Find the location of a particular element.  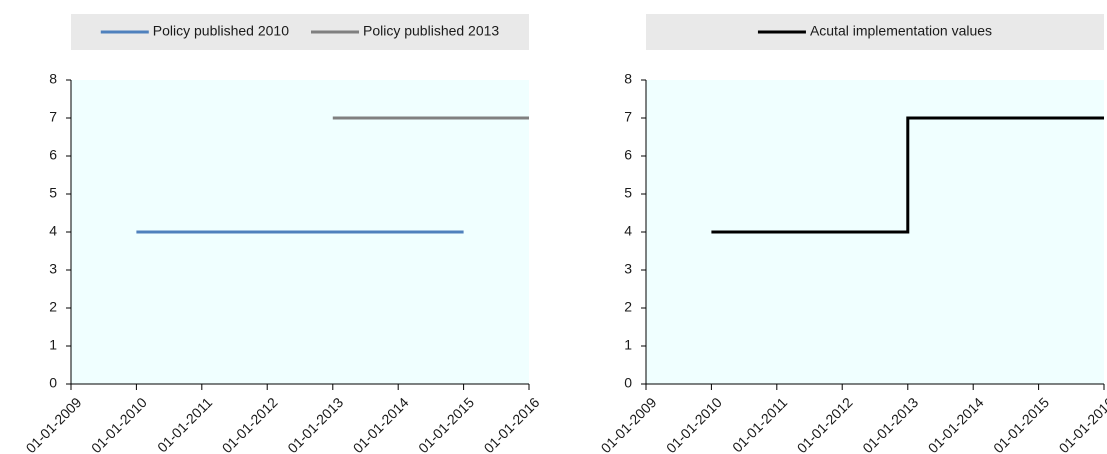

legend-entry-2: Policy published 2013 is located at coordinates (431, 31).